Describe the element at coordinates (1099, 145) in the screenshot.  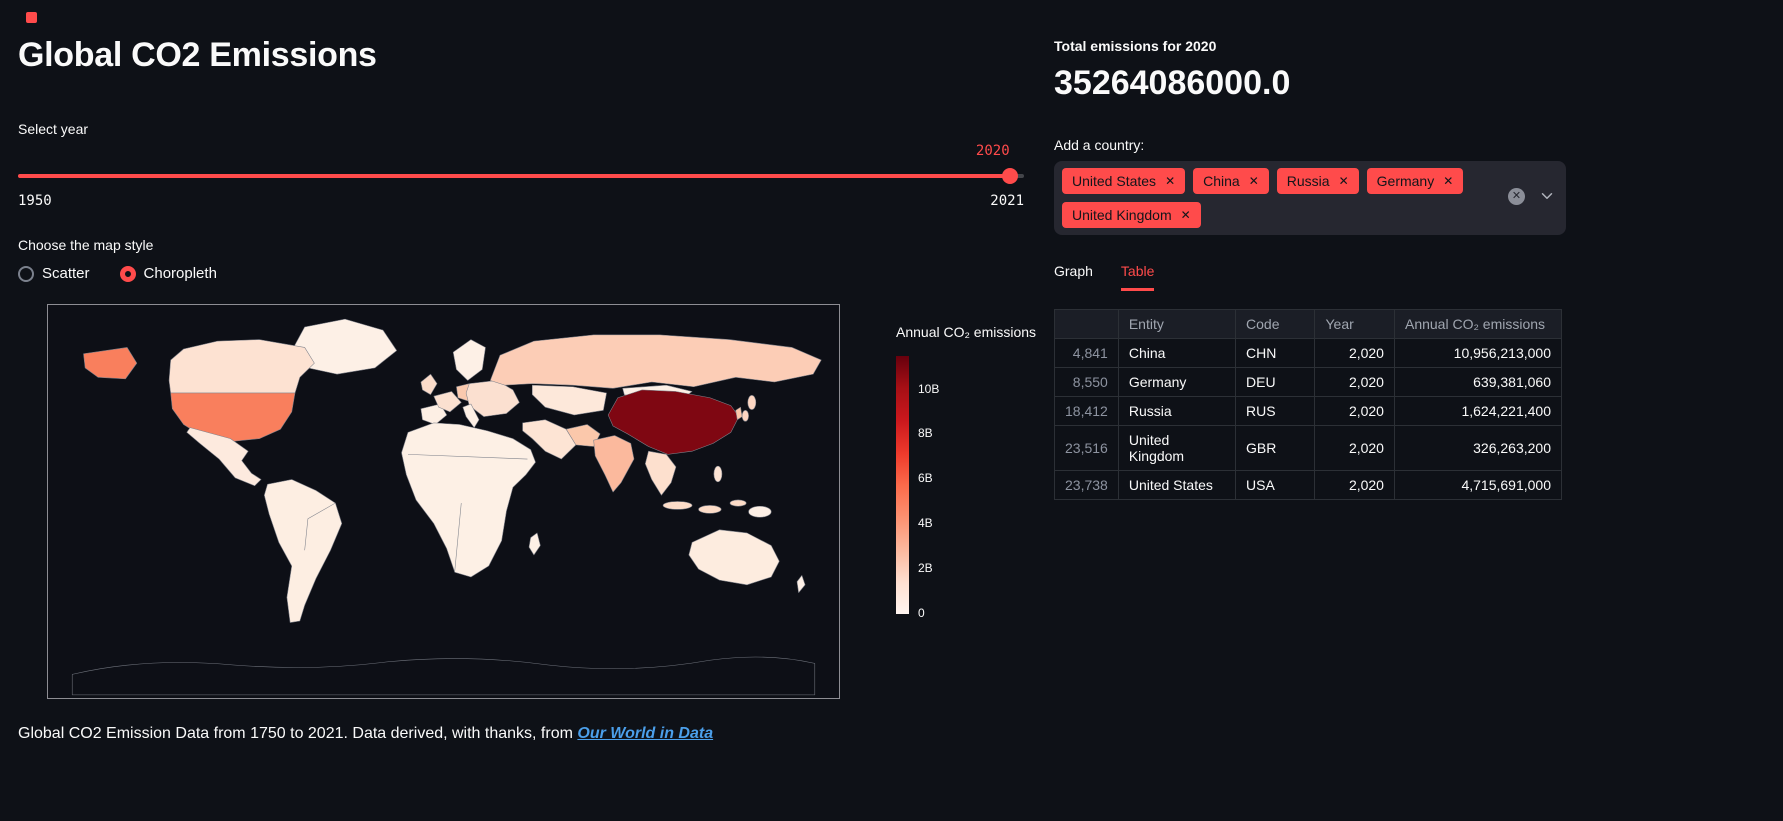
I see `add-country-label: Add a country:` at that location.